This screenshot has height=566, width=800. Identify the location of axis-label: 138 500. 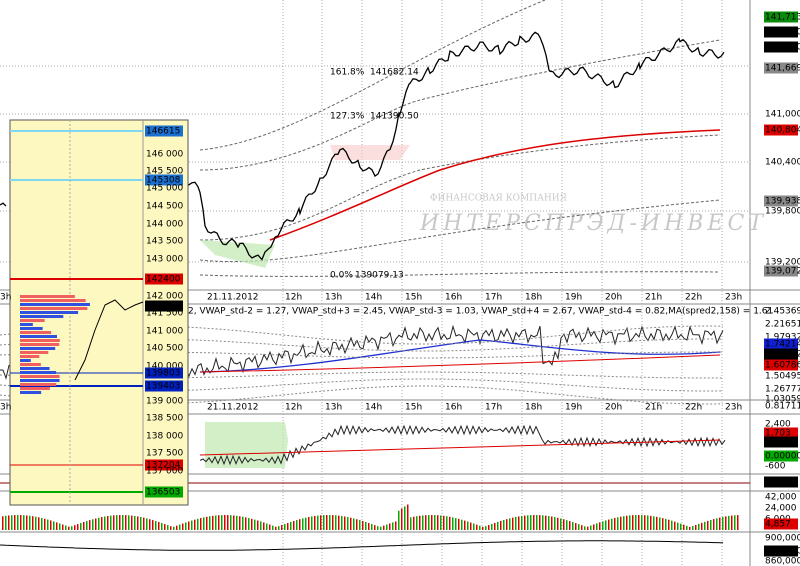
(164, 419).